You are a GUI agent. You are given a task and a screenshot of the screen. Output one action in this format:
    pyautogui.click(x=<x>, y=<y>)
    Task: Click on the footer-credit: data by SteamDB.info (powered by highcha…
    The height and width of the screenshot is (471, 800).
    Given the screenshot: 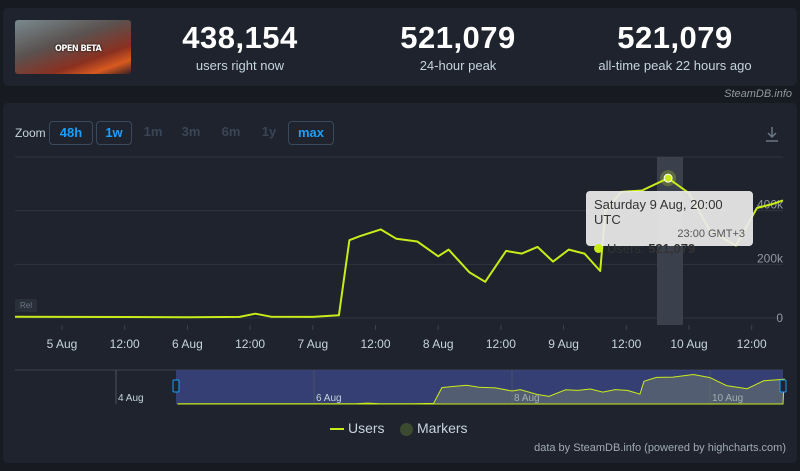 What is the action you would take?
    pyautogui.click(x=660, y=448)
    